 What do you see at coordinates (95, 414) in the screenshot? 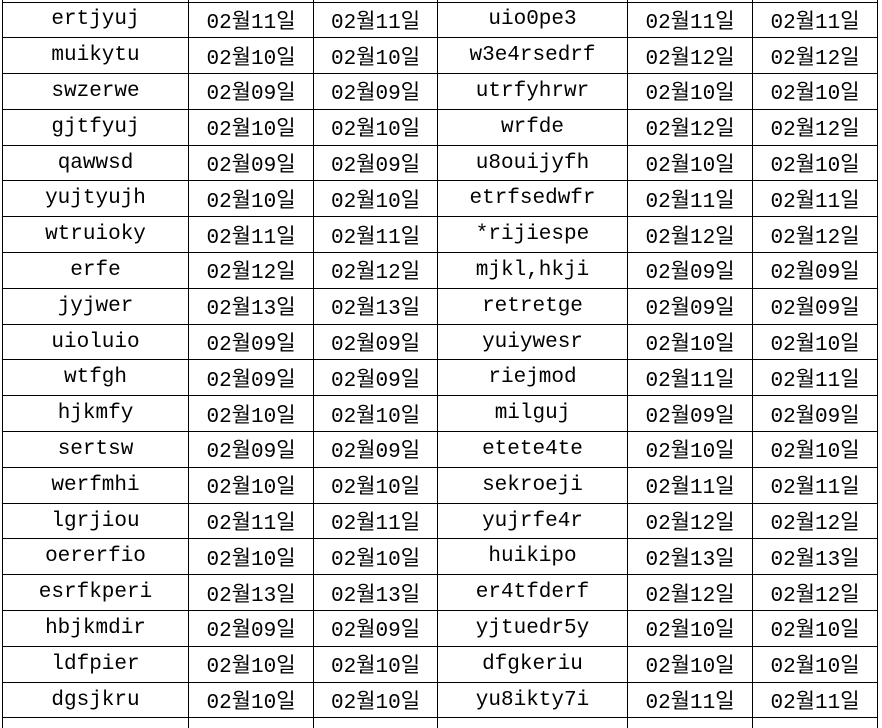
I see `cell-name: hjkmfy` at bounding box center [95, 414].